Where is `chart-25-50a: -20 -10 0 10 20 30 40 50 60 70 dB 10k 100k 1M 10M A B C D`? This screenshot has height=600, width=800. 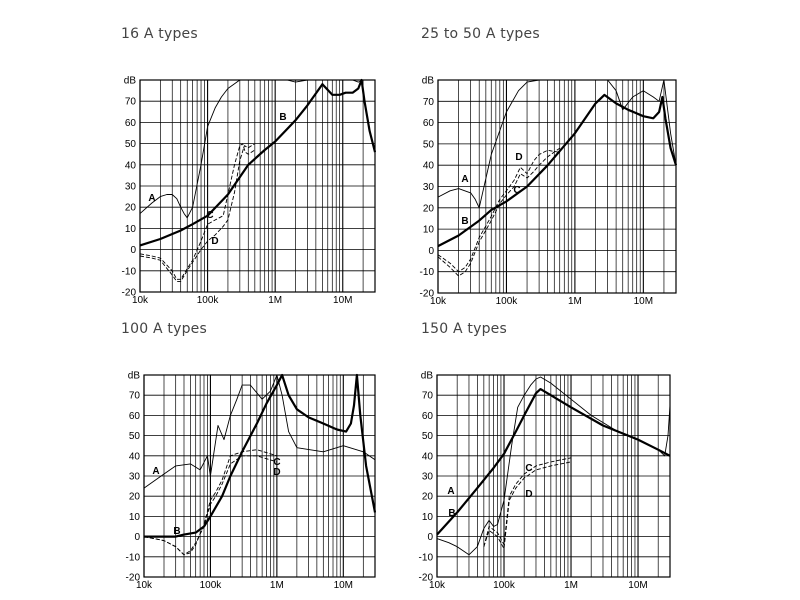 chart-25-50a: -20 -10 0 10 20 30 40 50 60 70 dB 10k 100k 1M 10M A B C D is located at coordinates (549, 191).